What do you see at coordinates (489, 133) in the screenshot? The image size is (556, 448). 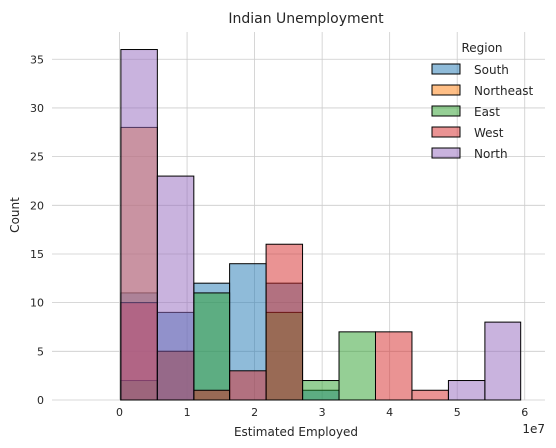 I see `legend-label: West` at bounding box center [489, 133].